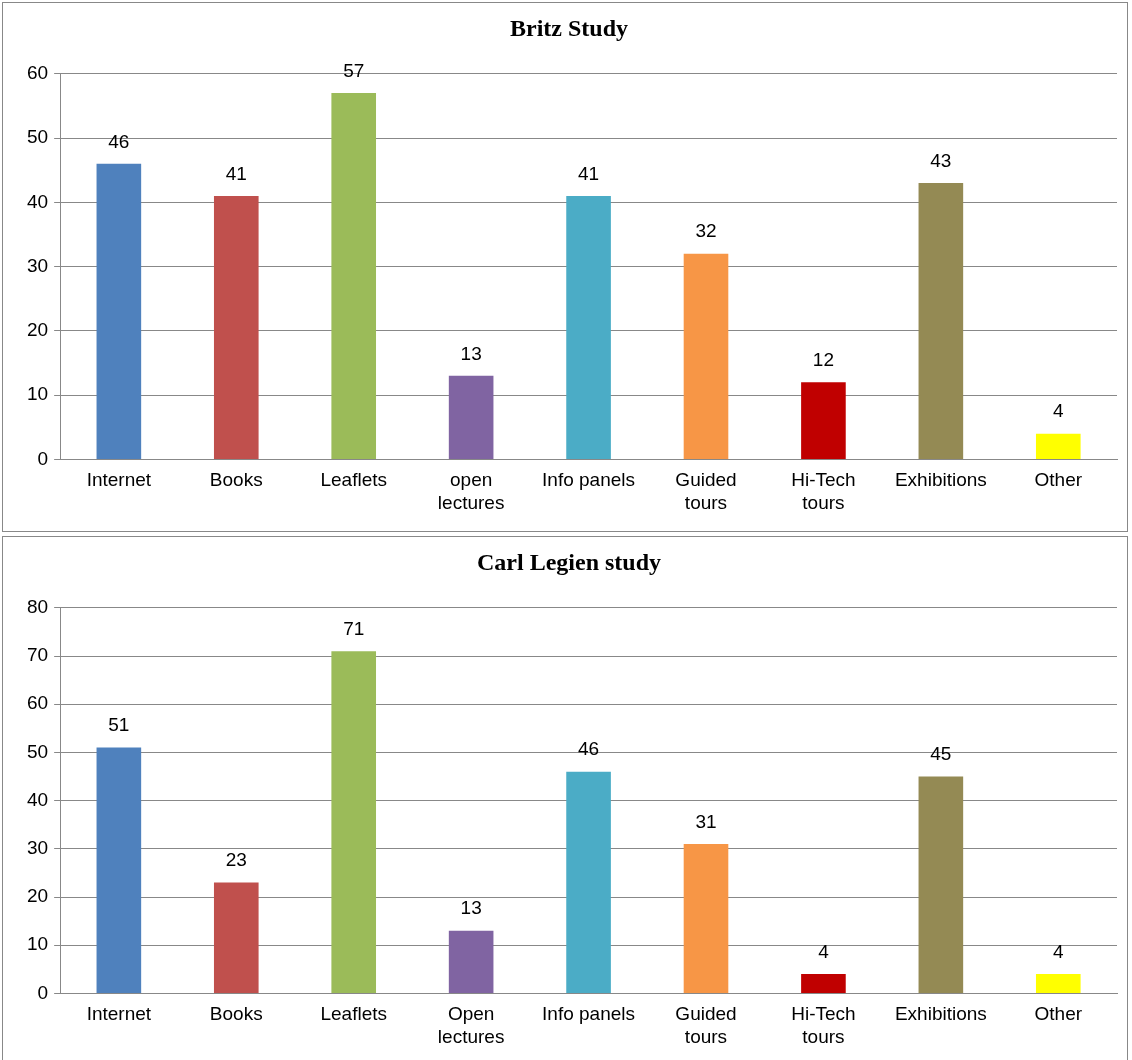 This screenshot has height=1060, width=1132. I want to click on data-label: 12, so click(823, 360).